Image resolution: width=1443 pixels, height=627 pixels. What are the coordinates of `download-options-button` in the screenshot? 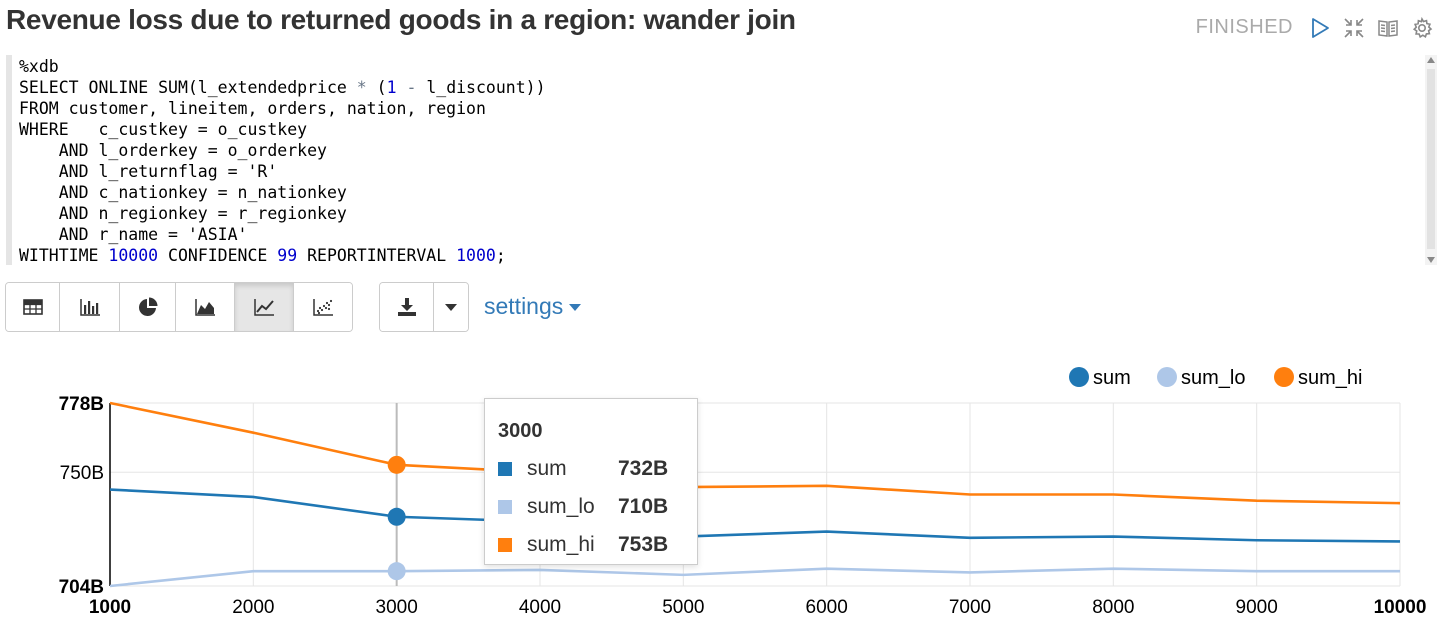 It's located at (451, 307).